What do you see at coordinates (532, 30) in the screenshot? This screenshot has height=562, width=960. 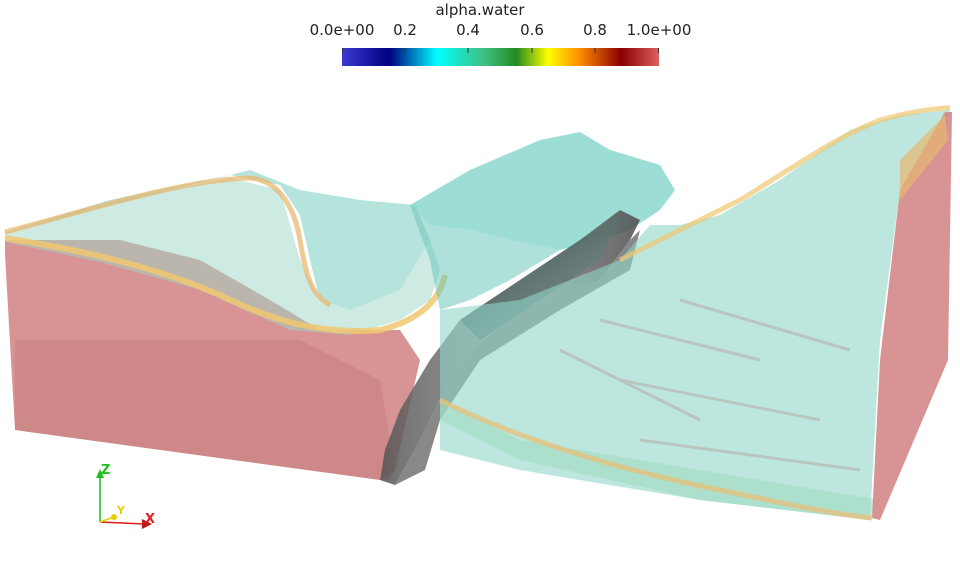 I see `colorbar-tick-3: 0.6` at bounding box center [532, 30].